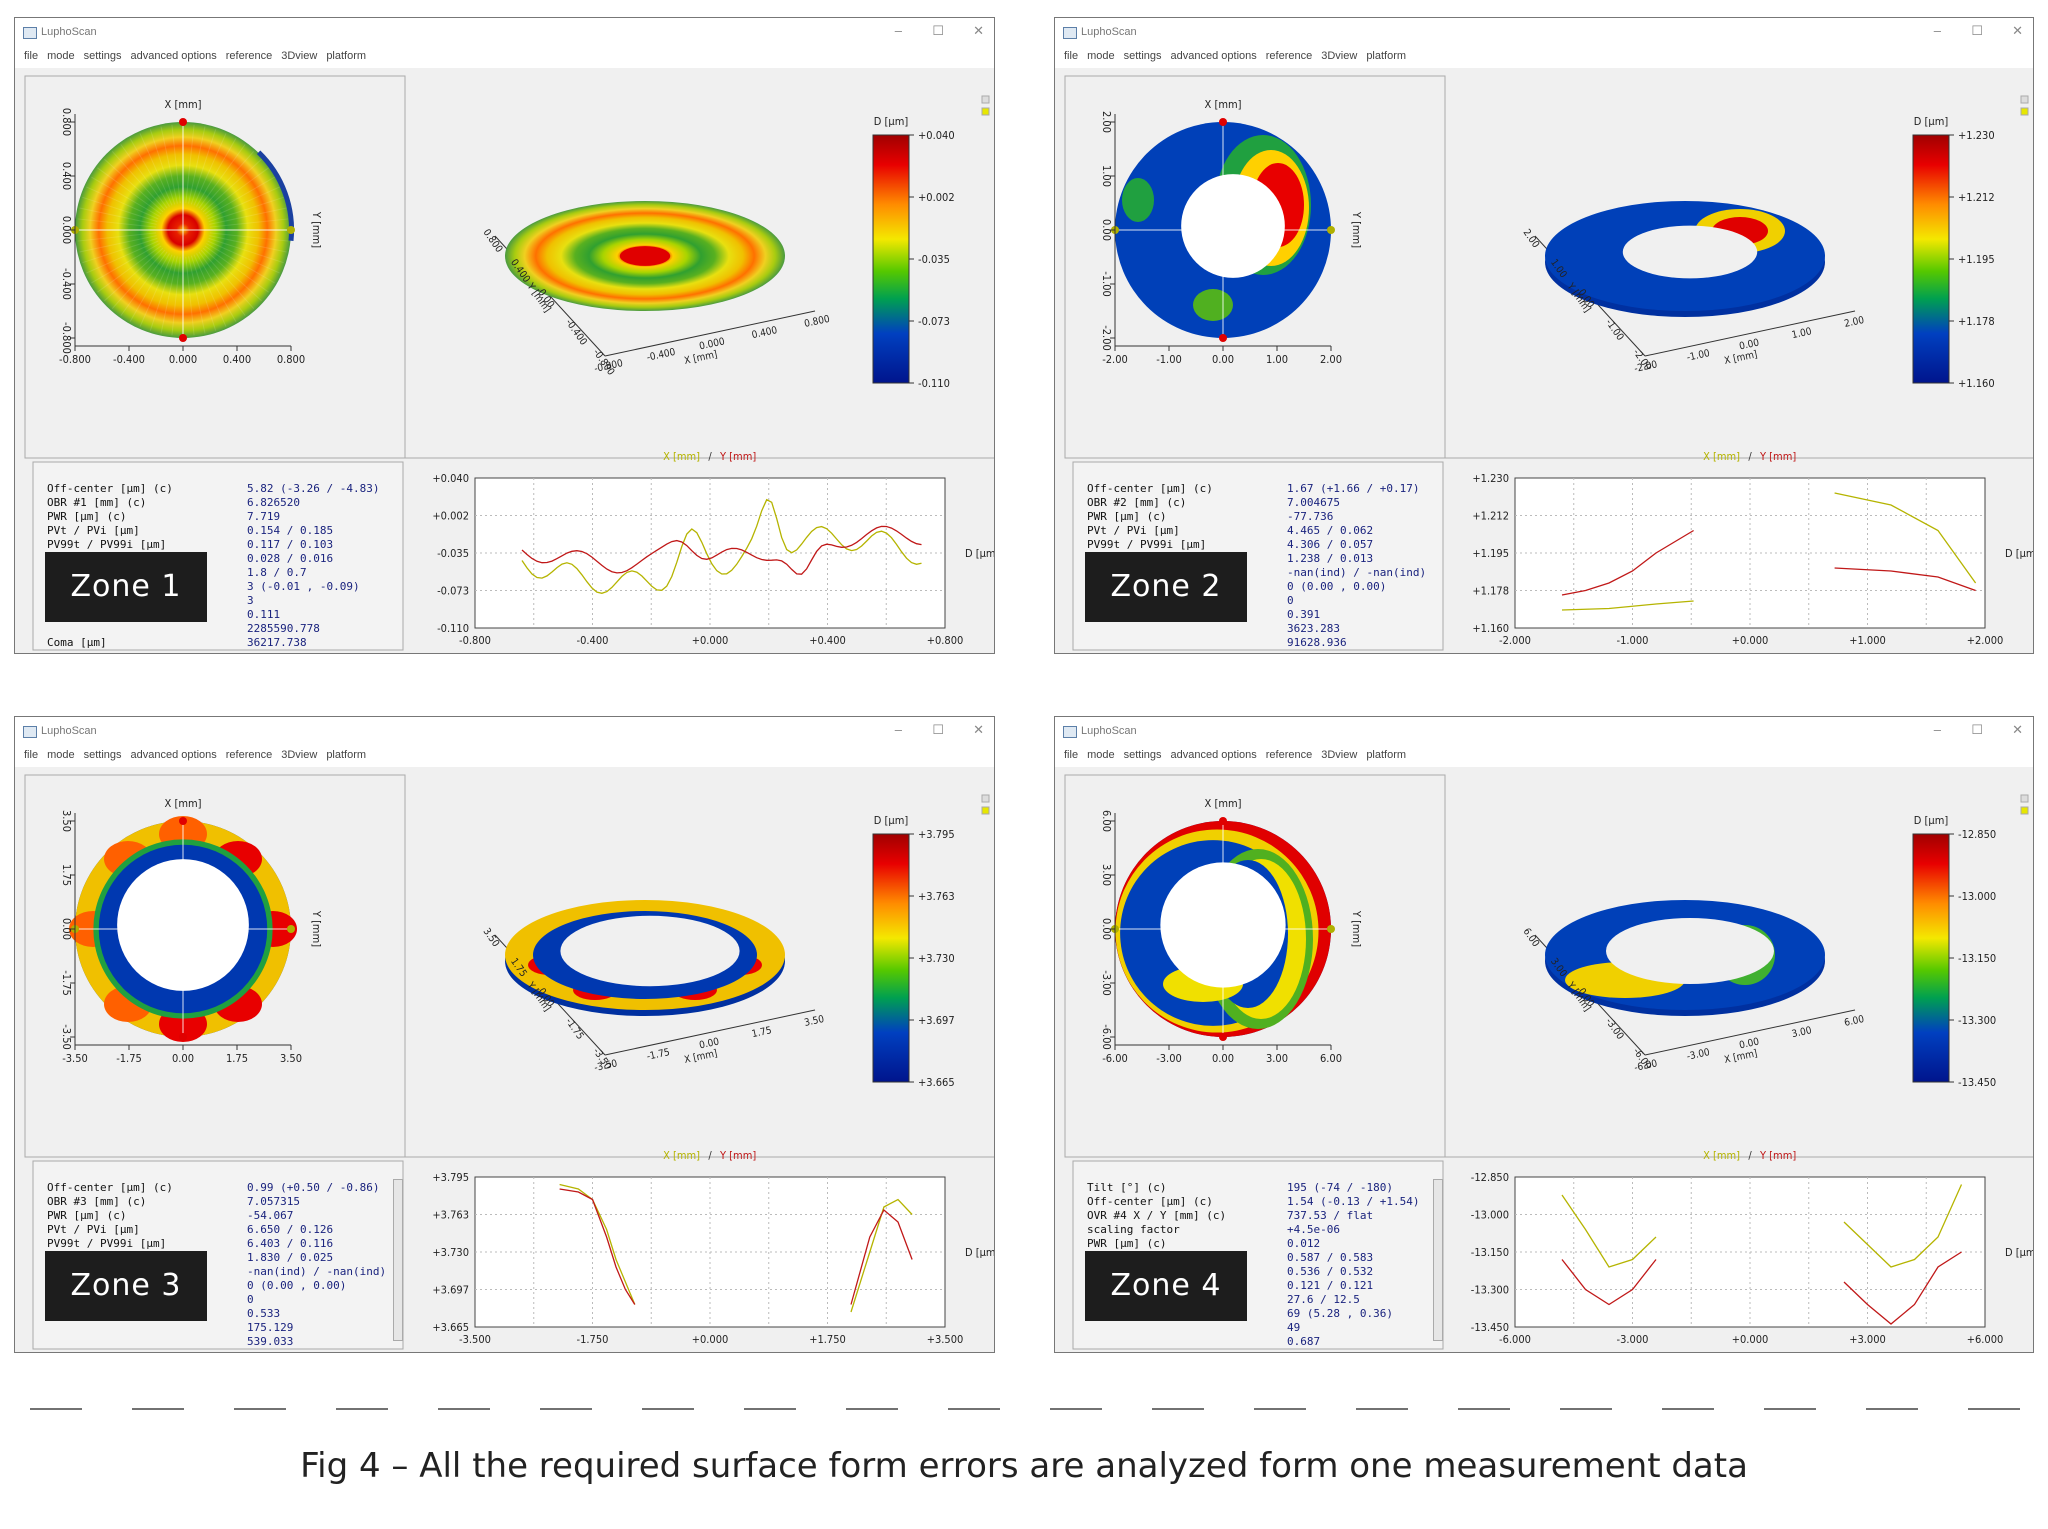 The height and width of the screenshot is (1529, 2048). What do you see at coordinates (1985, 1339) in the screenshot?
I see `profile-xtick-label: +6.000` at bounding box center [1985, 1339].